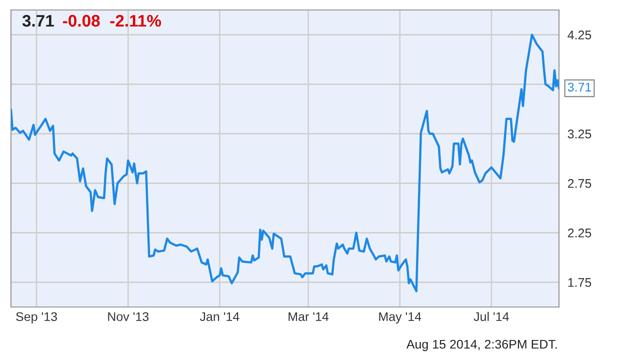  What do you see at coordinates (220, 317) in the screenshot?
I see `x-tick-label: Jan '14` at bounding box center [220, 317].